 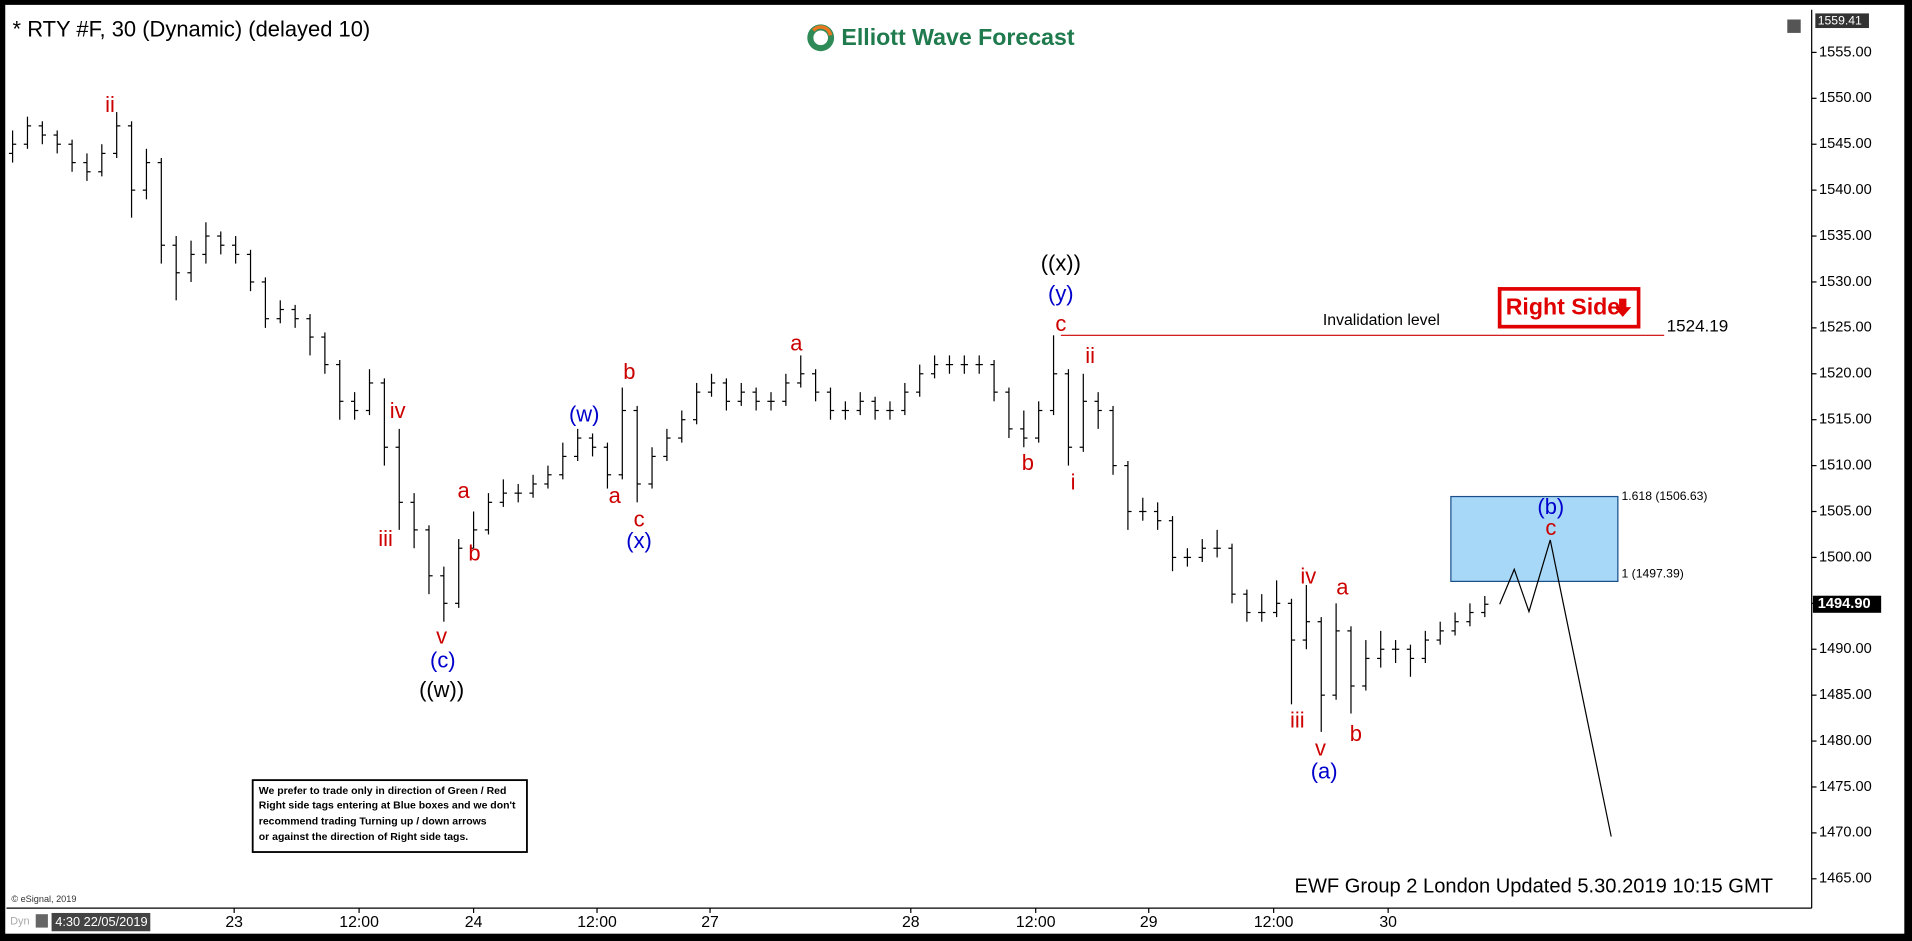 What do you see at coordinates (441, 689) in the screenshot?
I see `wave-label: ((w))` at bounding box center [441, 689].